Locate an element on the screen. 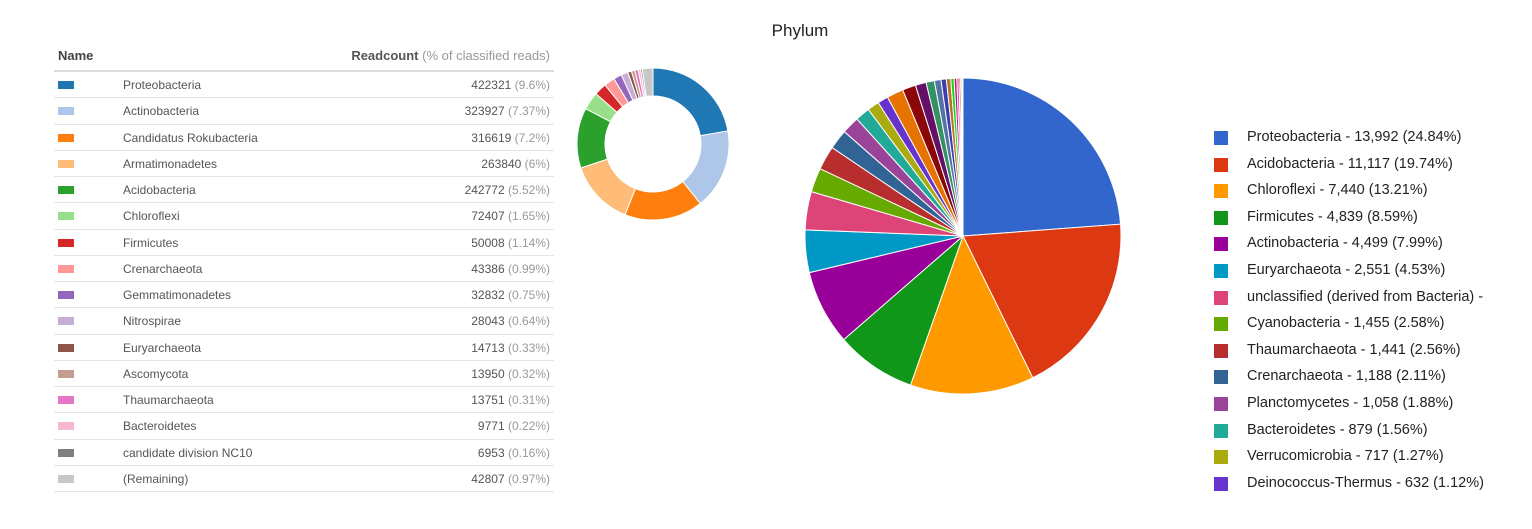 Image resolution: width=1532 pixels, height=529 pixels. row-name: Acidobacteria is located at coordinates (159, 190).